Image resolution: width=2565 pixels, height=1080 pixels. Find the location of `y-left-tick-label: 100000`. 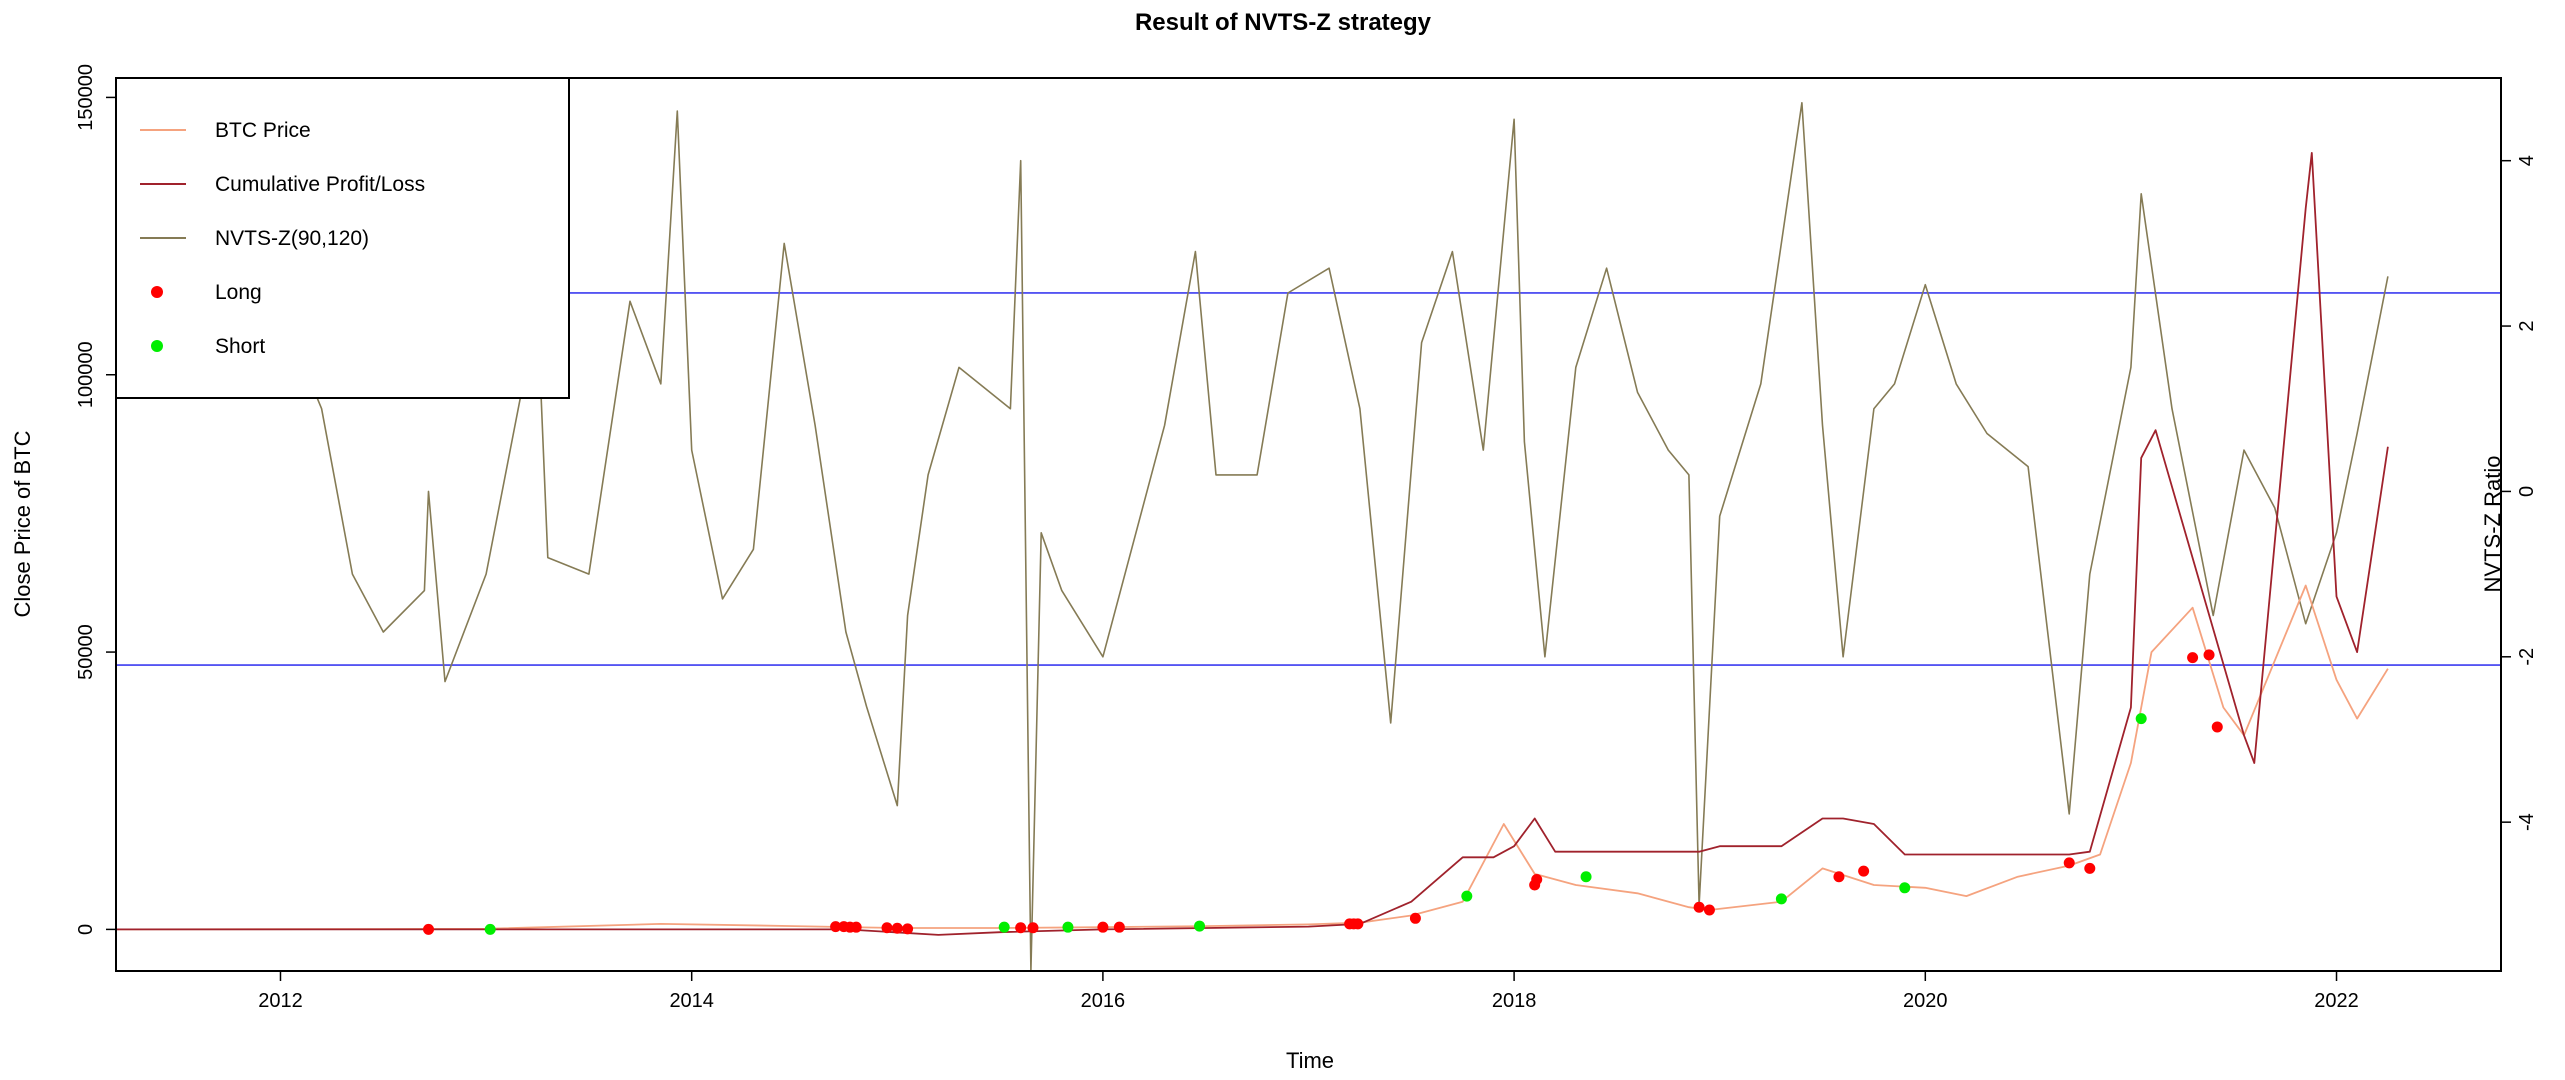

y-left-tick-label: 100000 is located at coordinates (86, 374).